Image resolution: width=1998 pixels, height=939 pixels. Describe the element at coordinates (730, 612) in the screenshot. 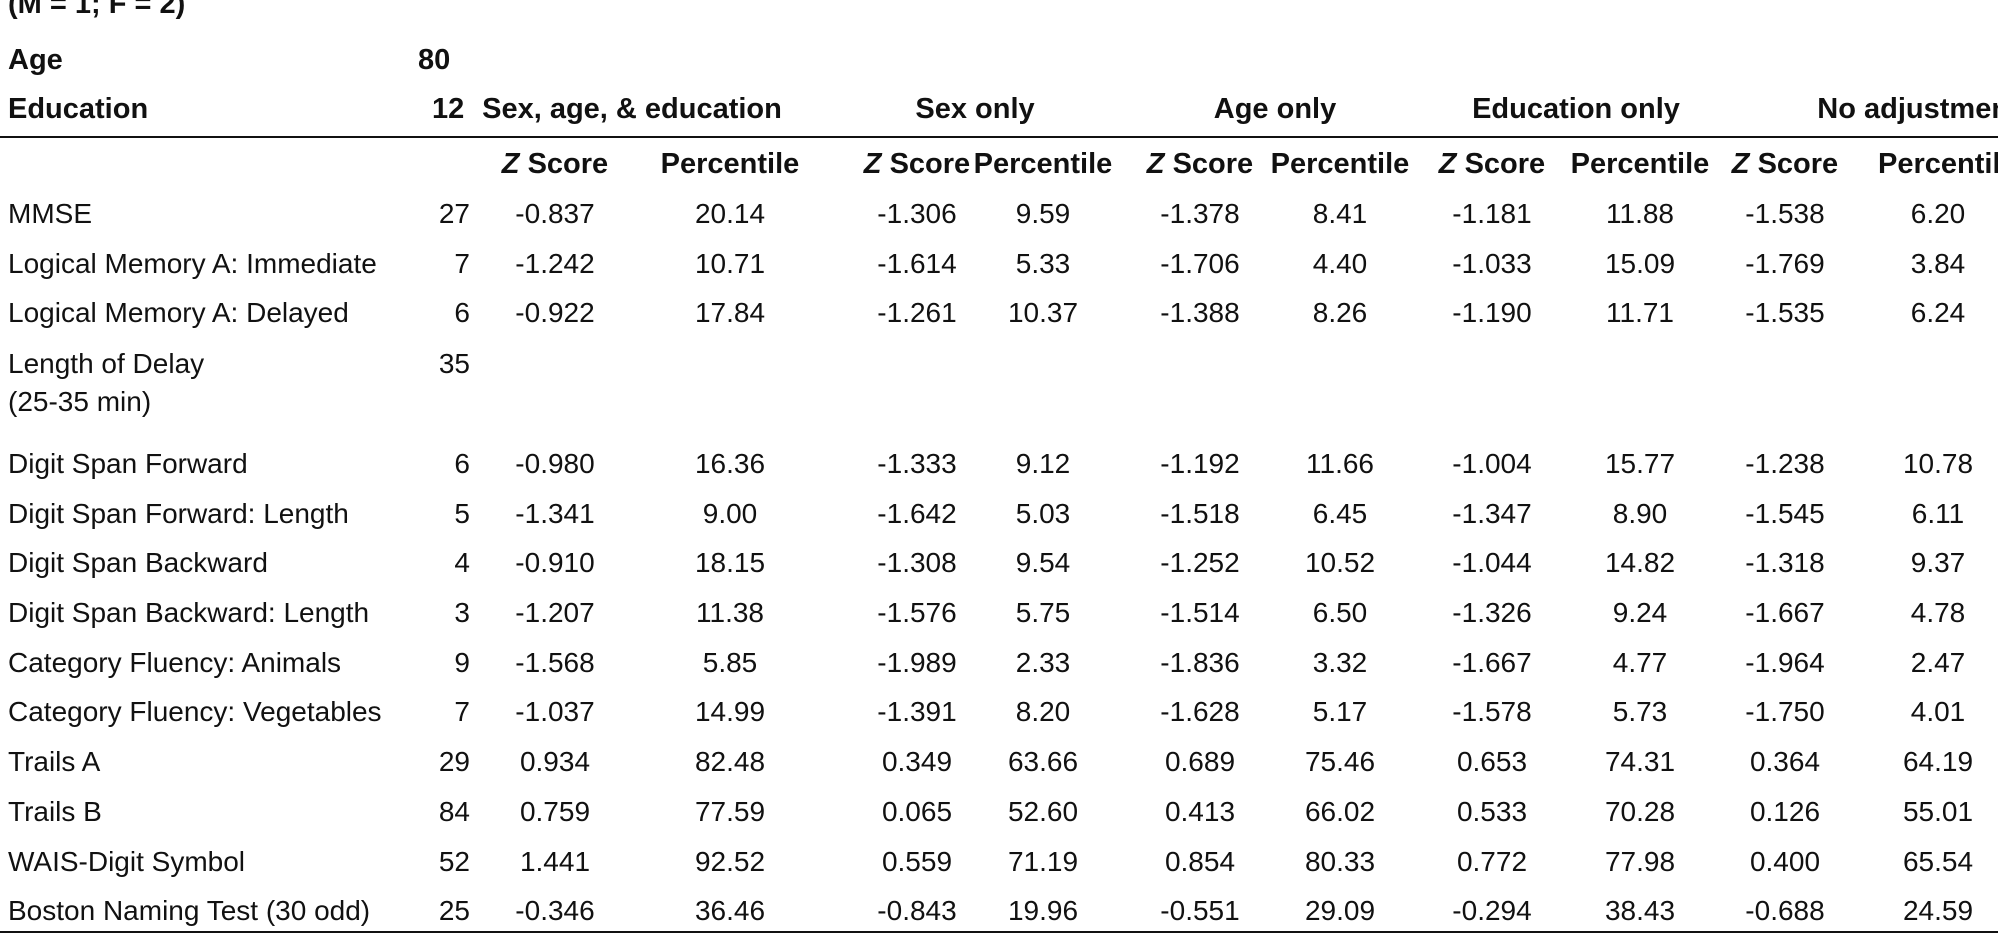

I see `percentile-cell: 11.38` at that location.